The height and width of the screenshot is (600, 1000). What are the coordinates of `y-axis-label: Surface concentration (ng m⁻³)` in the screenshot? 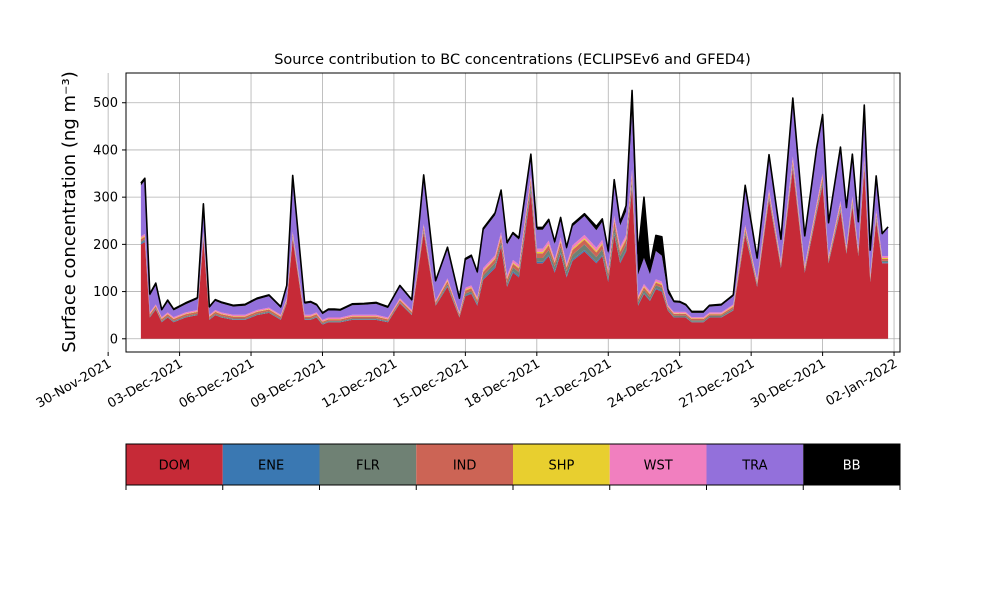 It's located at (69, 212).